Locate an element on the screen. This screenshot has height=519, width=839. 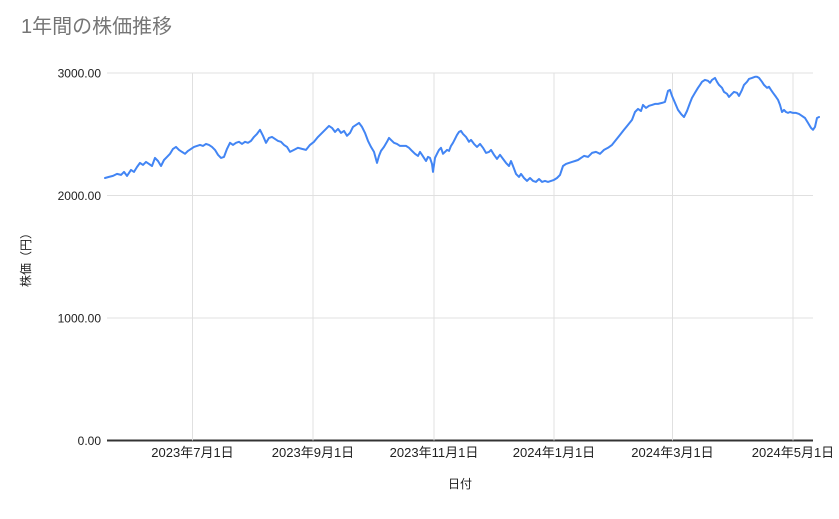
x-tick-label: 2023年7月1日 is located at coordinates (192, 452).